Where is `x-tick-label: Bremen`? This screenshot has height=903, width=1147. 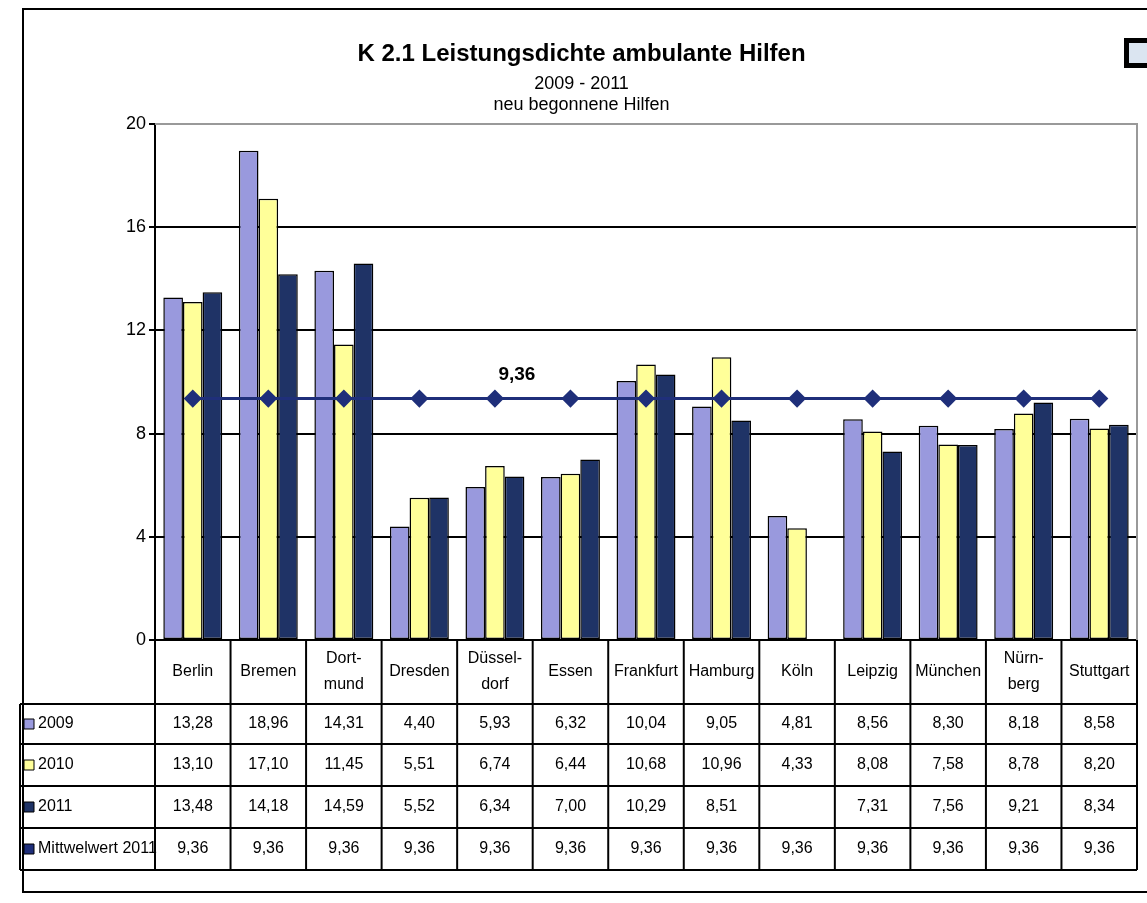 x-tick-label: Bremen is located at coordinates (268, 671).